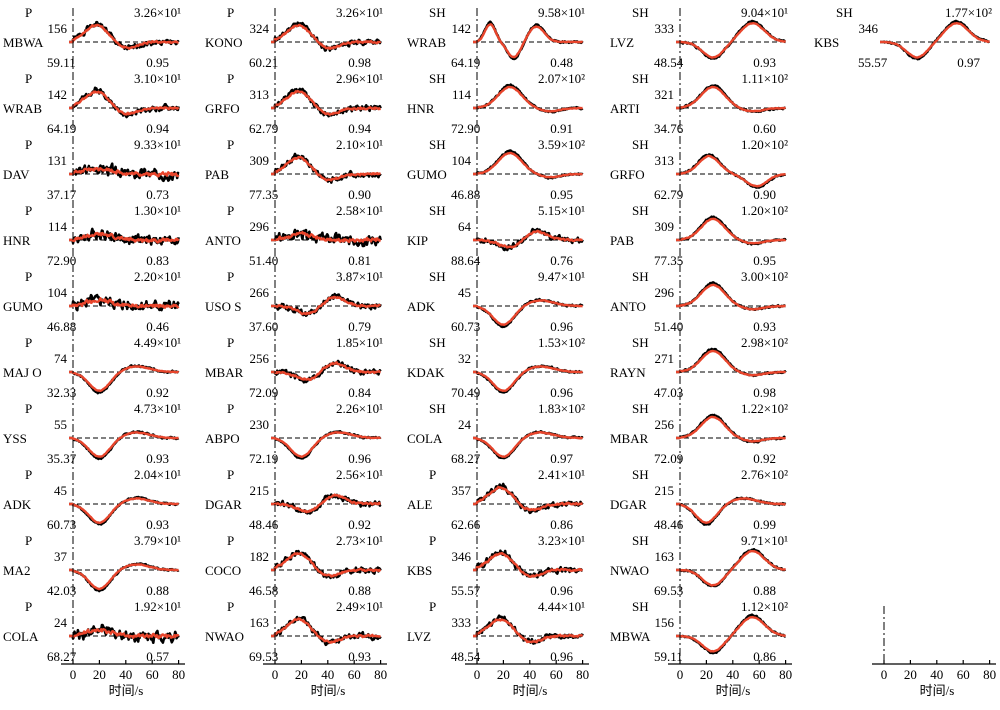  I want to click on trace-ale-p: P ALE 357 62.66 2.41×10¹ 0.86, so click(496, 499).